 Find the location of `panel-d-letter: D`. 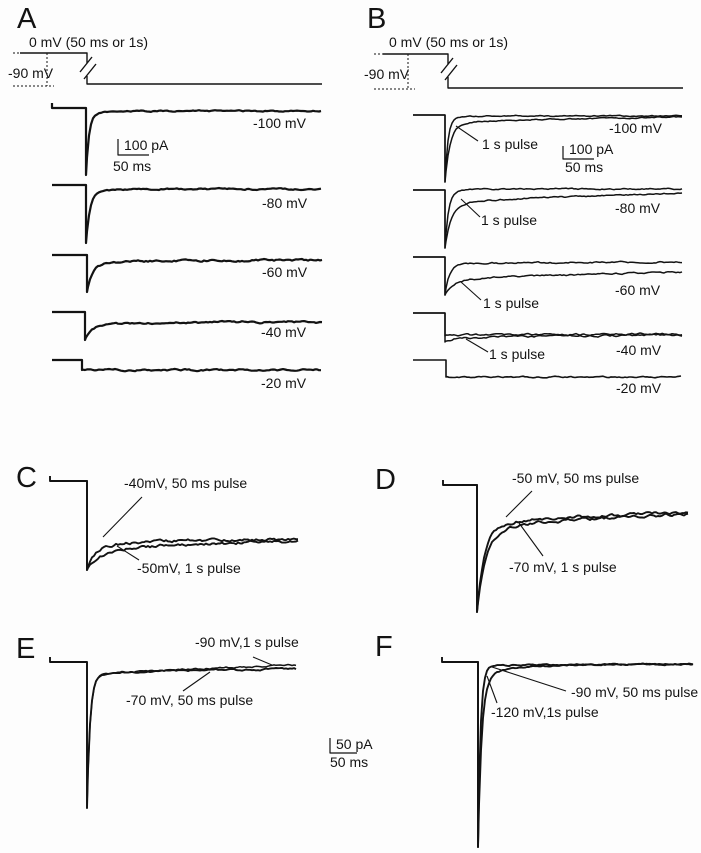

panel-d-letter: D is located at coordinates (385, 480).